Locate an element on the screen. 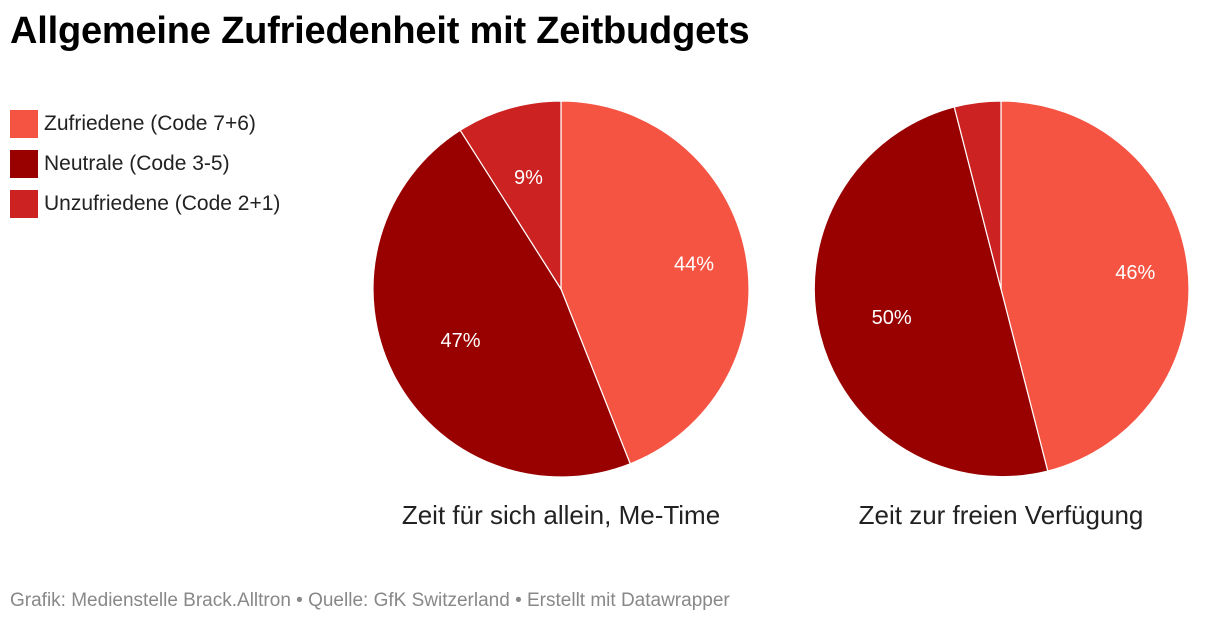 The height and width of the screenshot is (626, 1220). legend-label-unzufriedene: Unzufriedene (Code 2+1) is located at coordinates (162, 203).